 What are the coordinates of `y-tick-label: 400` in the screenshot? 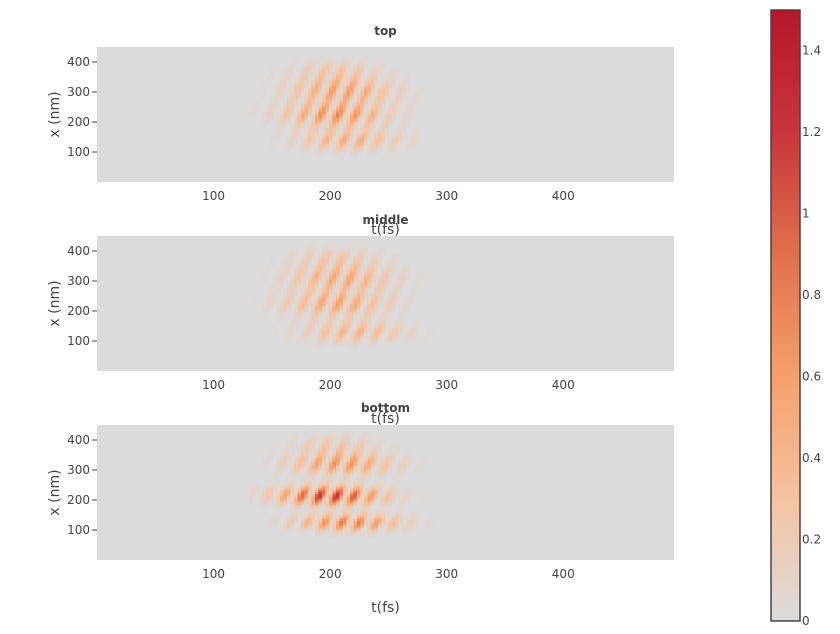 It's located at (78, 251).